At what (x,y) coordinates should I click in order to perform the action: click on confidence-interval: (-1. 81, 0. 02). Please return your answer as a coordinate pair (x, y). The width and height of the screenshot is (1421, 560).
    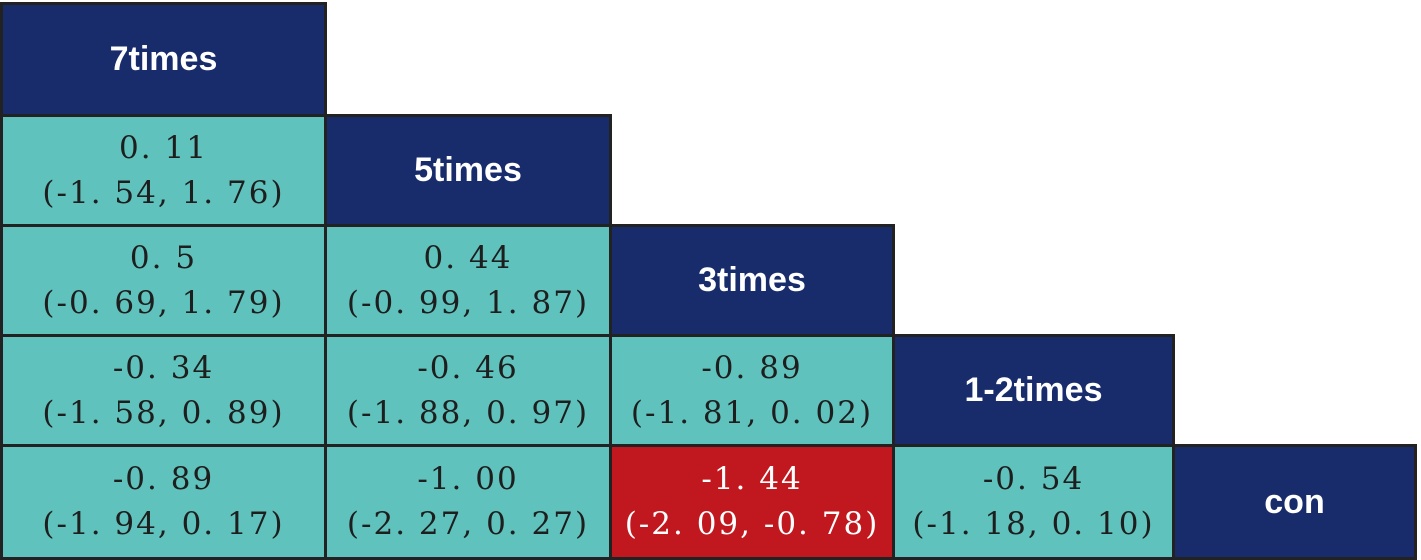
    Looking at the image, I should click on (752, 412).